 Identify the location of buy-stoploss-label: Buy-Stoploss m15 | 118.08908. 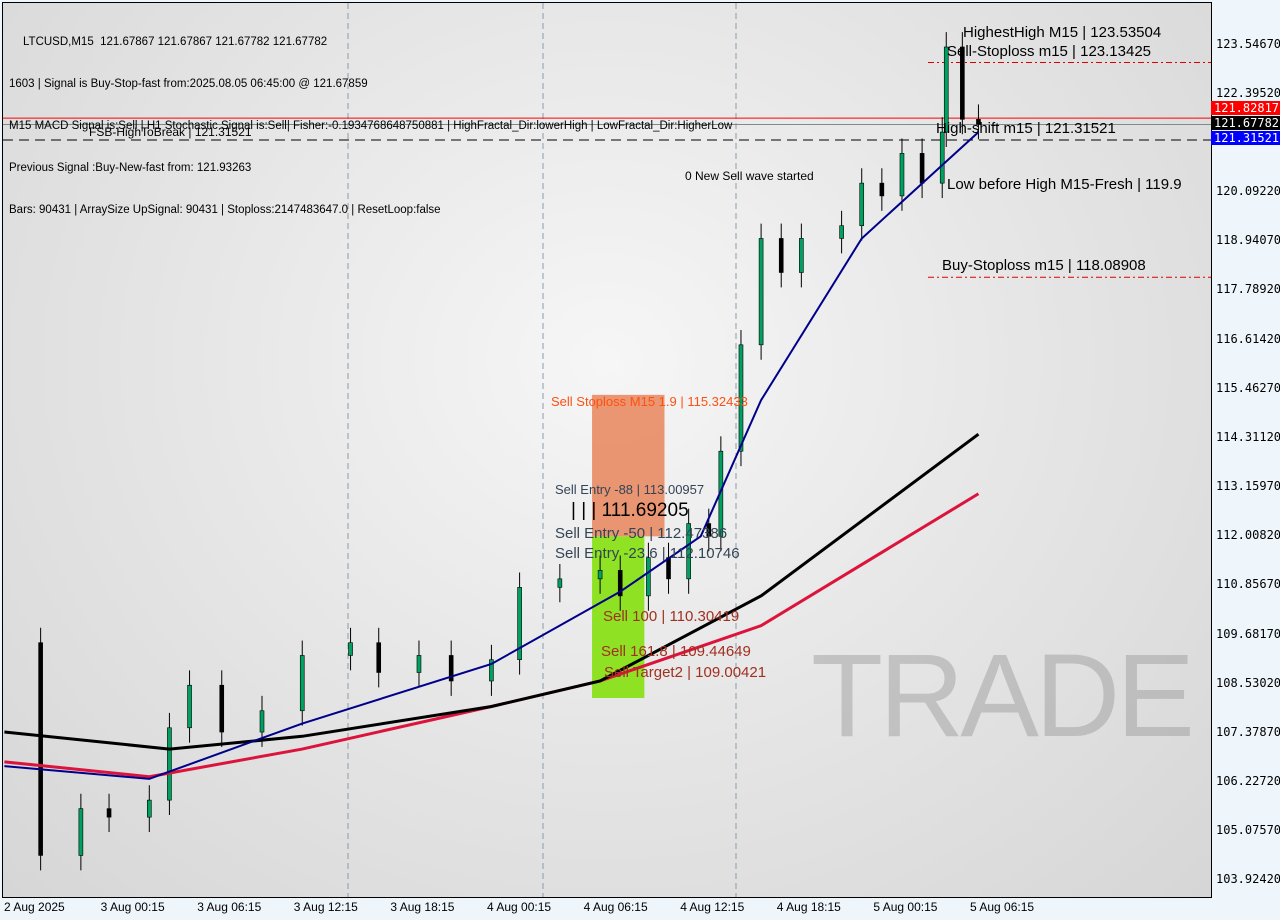
(1044, 265).